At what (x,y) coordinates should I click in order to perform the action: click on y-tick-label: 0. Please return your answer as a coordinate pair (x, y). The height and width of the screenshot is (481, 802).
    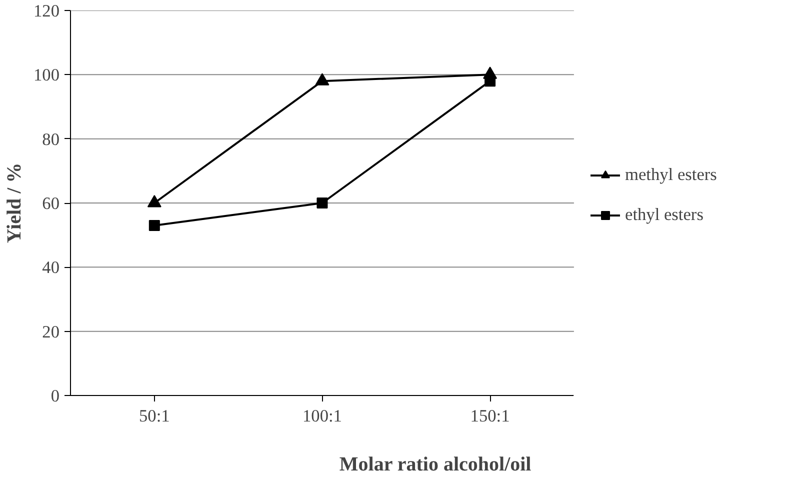
    Looking at the image, I should click on (55, 396).